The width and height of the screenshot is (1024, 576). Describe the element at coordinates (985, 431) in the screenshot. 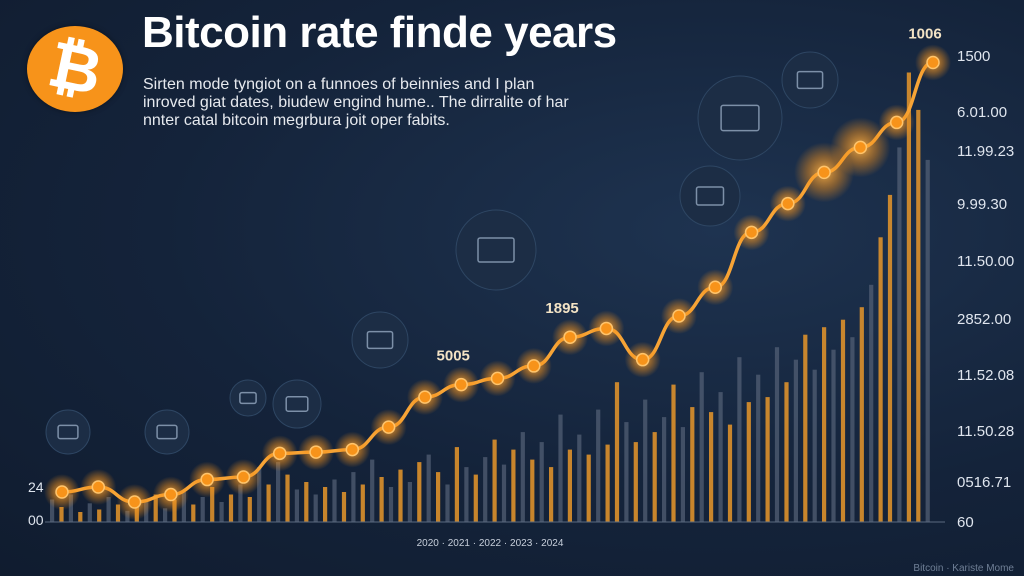

I see `y-axis-label-right: 11.50.28` at that location.